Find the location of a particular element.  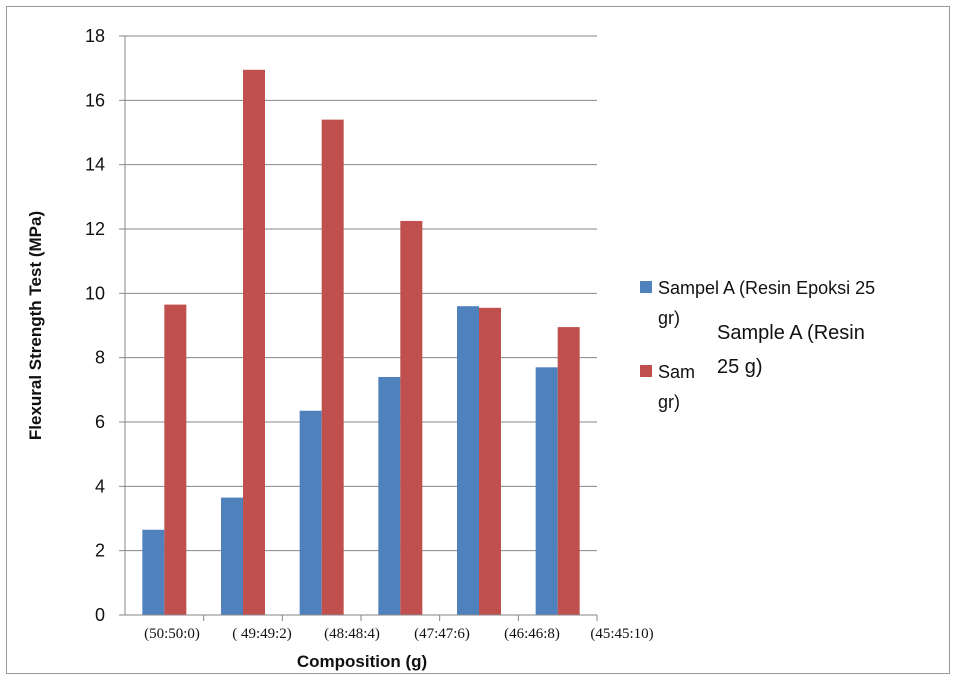

legend-swatch-series-a is located at coordinates (646, 287).